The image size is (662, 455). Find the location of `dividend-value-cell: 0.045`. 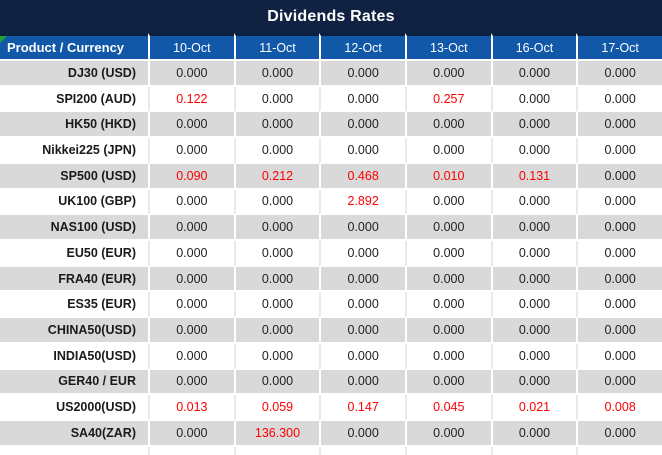

dividend-value-cell: 0.045 is located at coordinates (447, 408).